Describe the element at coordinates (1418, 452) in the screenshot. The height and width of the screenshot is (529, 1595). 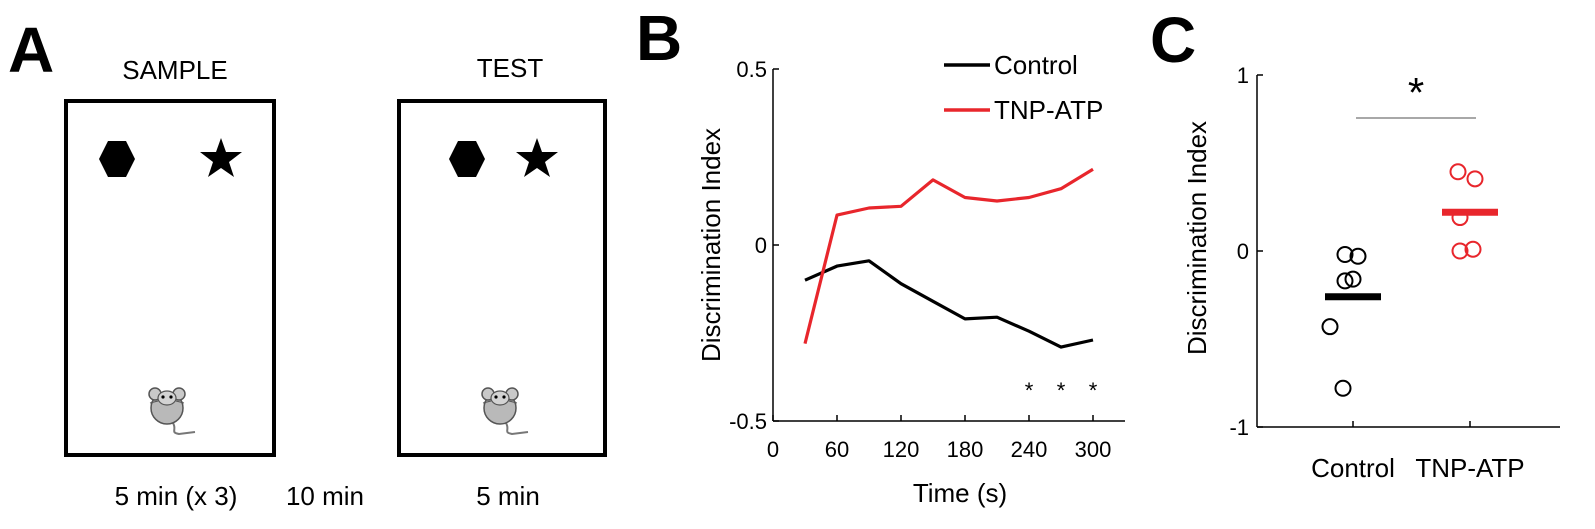
I see `c-x-ticks: Control TNP-ATP` at that location.